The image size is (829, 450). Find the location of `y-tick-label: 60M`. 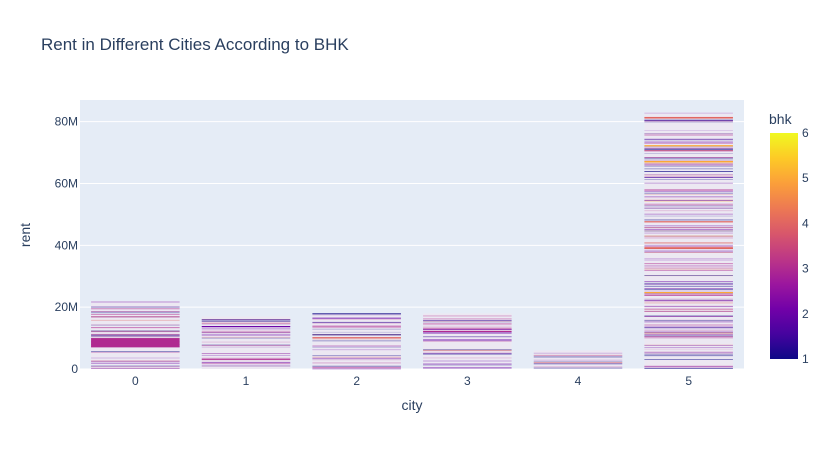

y-tick-label: 60M is located at coordinates (66, 183).